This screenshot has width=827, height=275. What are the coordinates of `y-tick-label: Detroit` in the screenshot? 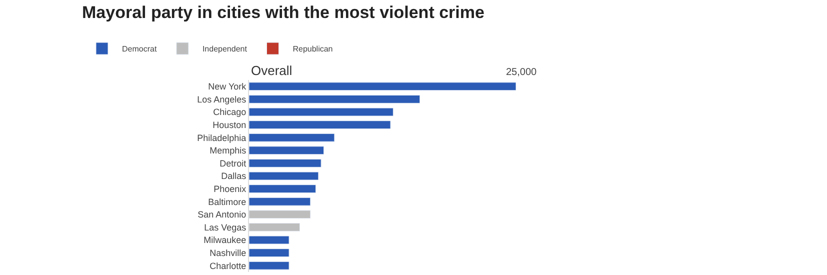 It's located at (233, 163).